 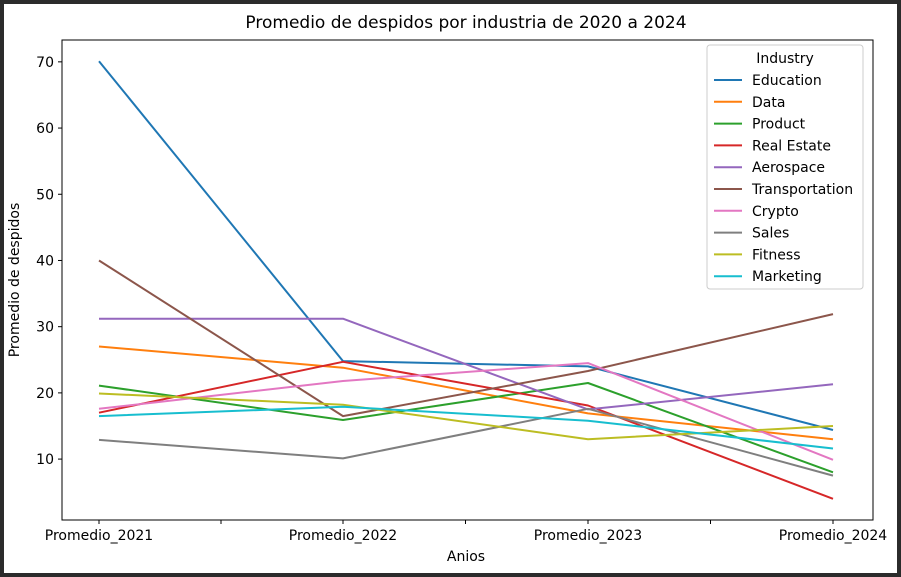 I want to click on legend-label: Sales, so click(x=770, y=234).